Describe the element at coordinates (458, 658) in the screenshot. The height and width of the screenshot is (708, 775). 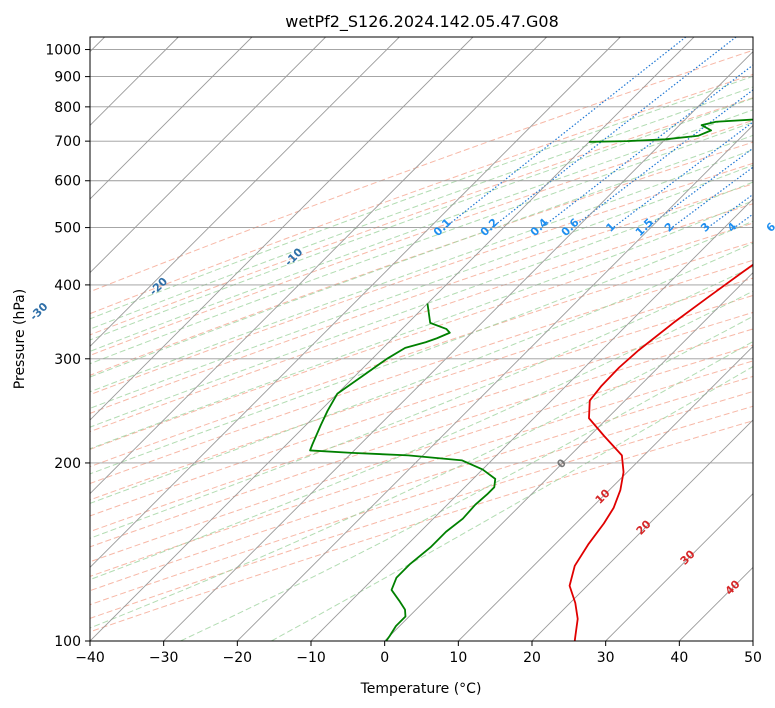
I see `x-tick-label: 10` at that location.